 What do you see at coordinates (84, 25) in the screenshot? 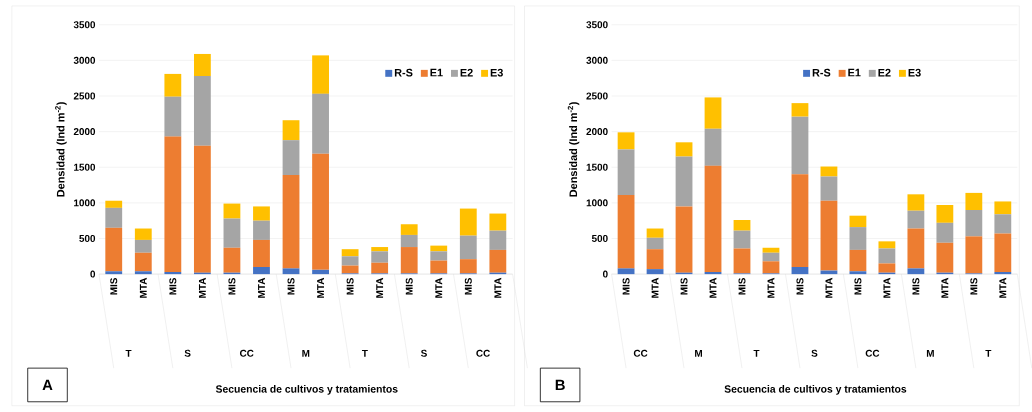
I see `y-tick-label: 3500` at bounding box center [84, 25].